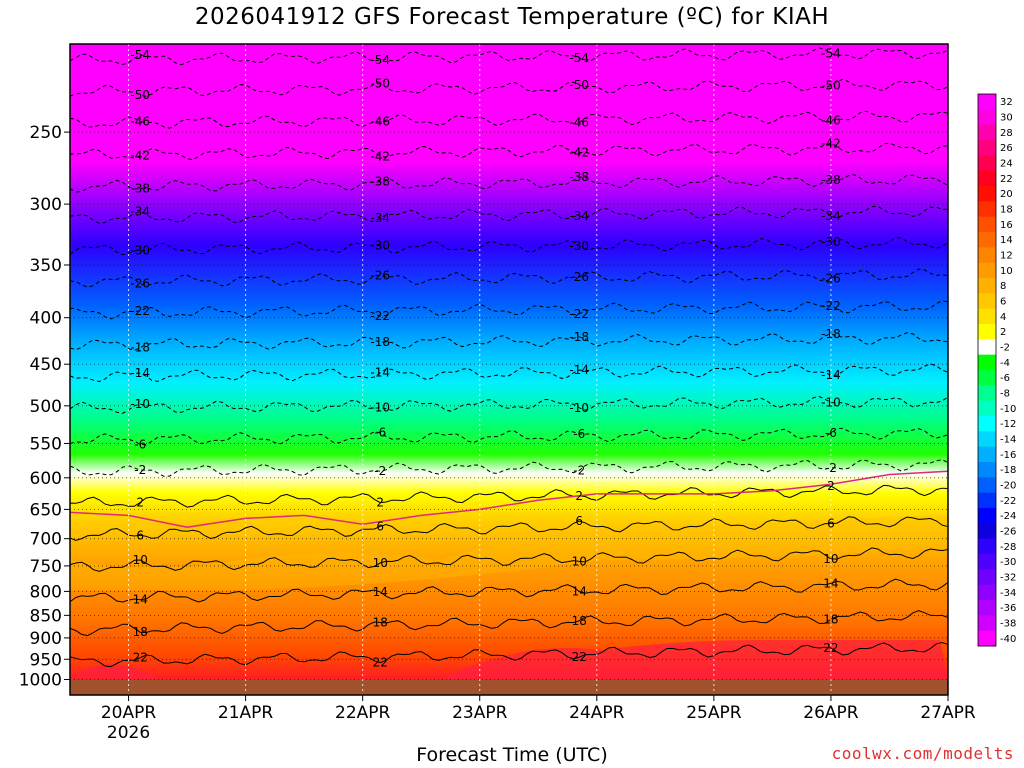 This screenshot has height=768, width=1024. I want to click on x-tick-label: 21APR, so click(246, 713).